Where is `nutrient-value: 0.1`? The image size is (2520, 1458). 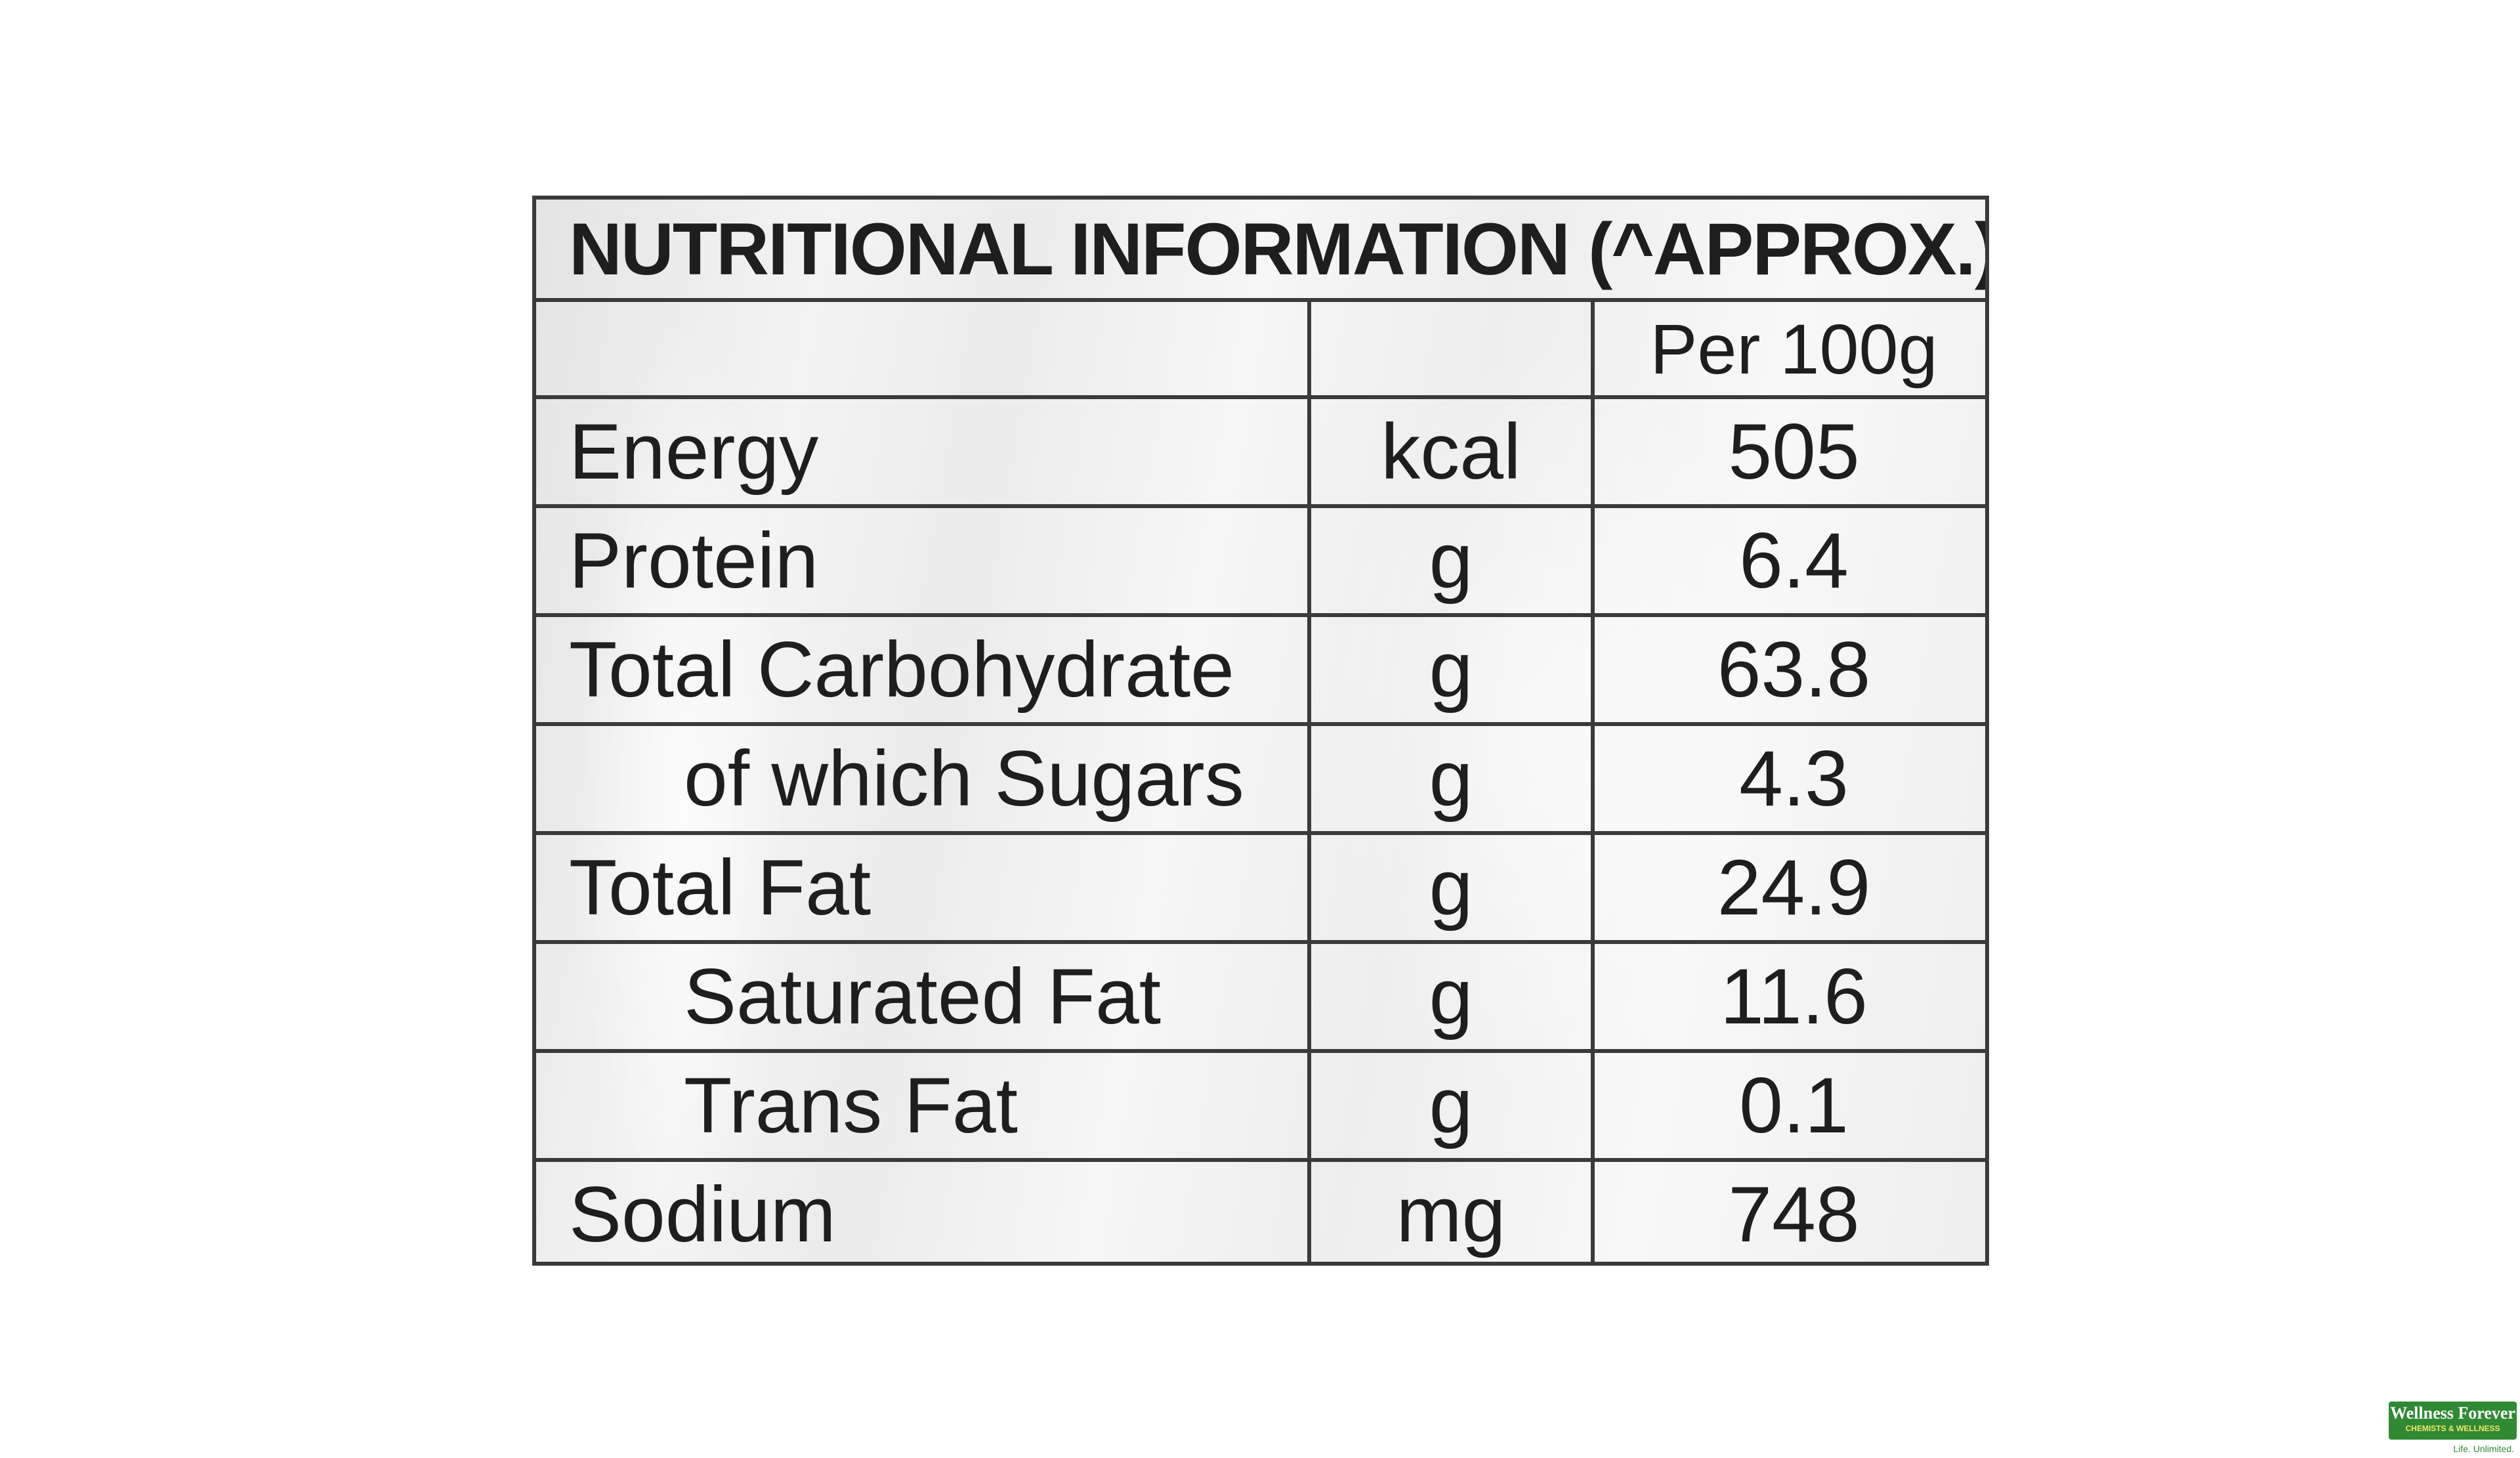
nutrient-value: 0.1 is located at coordinates (1787, 1105).